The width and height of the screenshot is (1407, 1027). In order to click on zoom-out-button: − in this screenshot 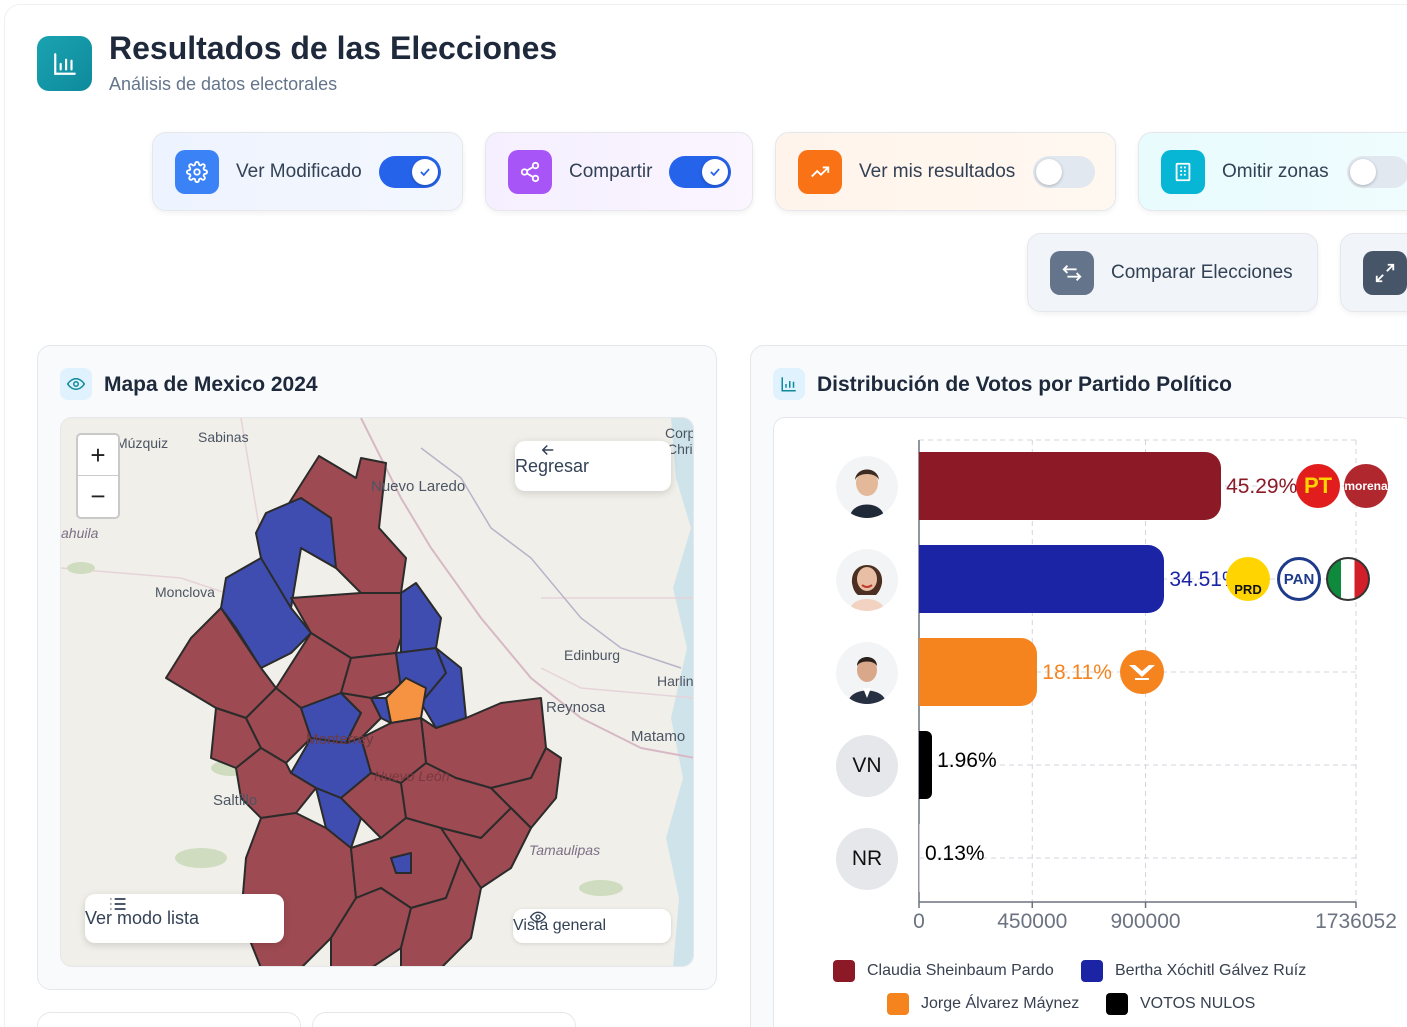, I will do `click(98, 496)`.